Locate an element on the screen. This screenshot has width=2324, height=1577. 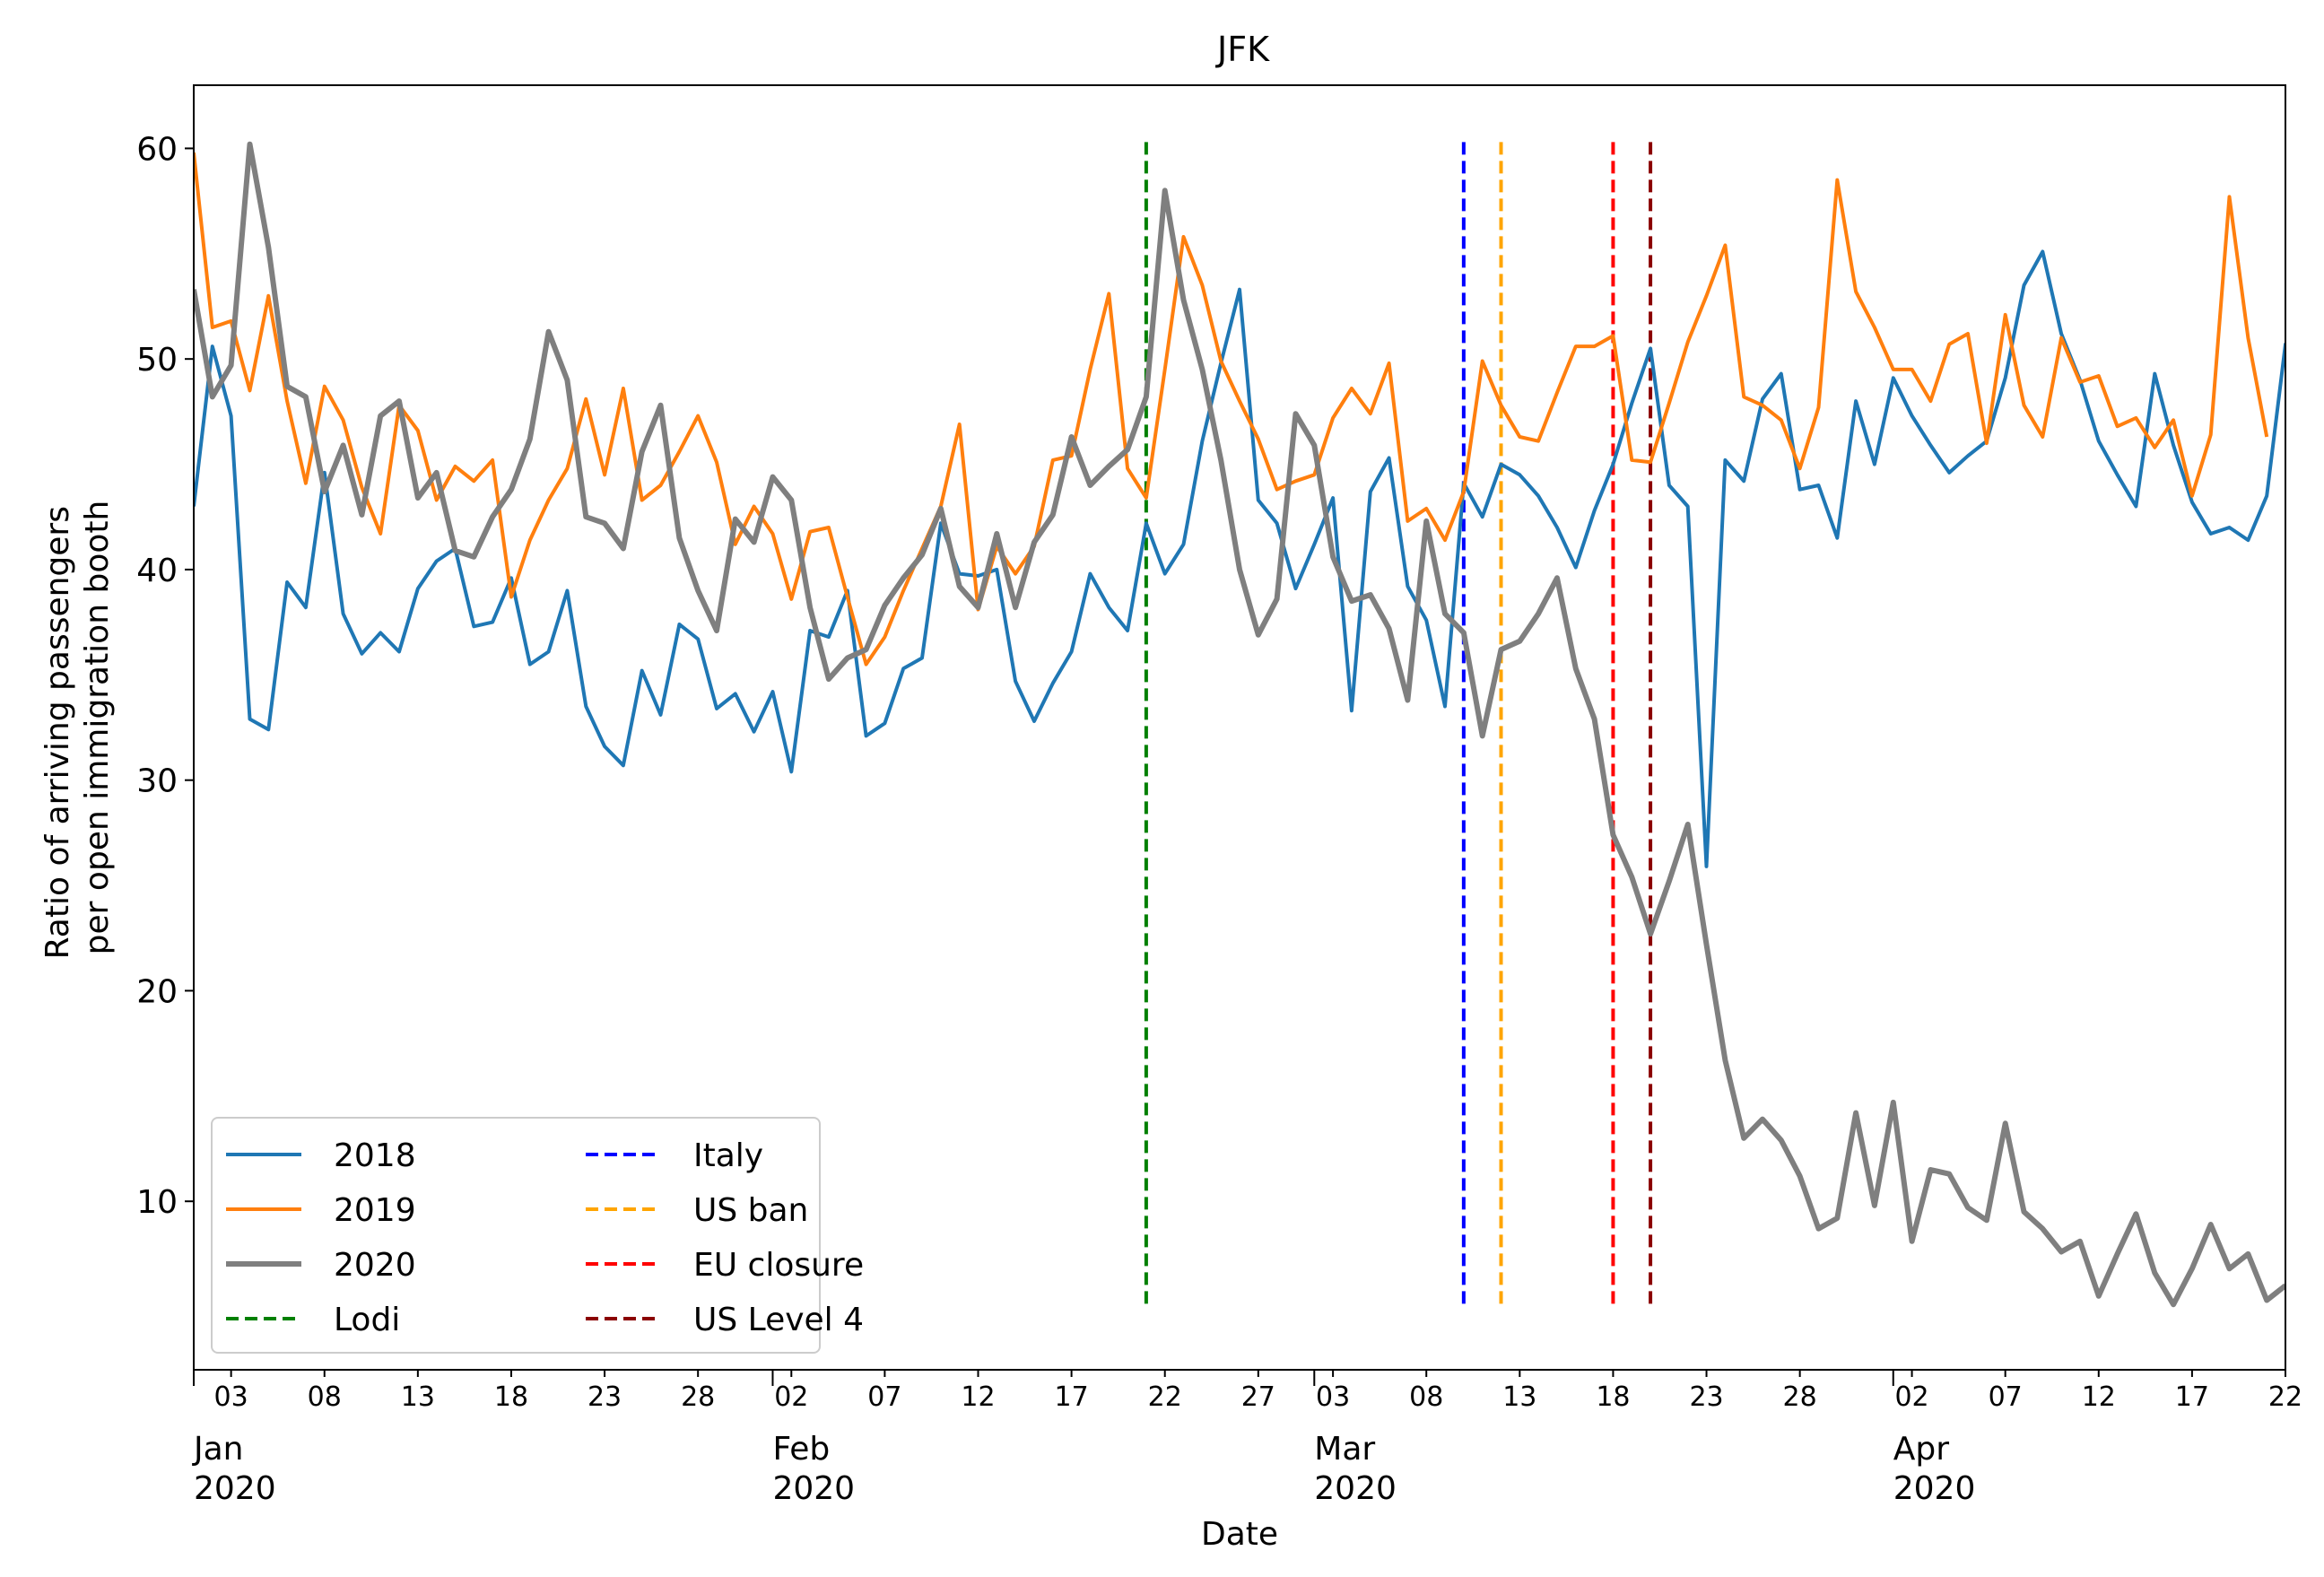
x-day-label-22: 22 is located at coordinates (2285, 1397).